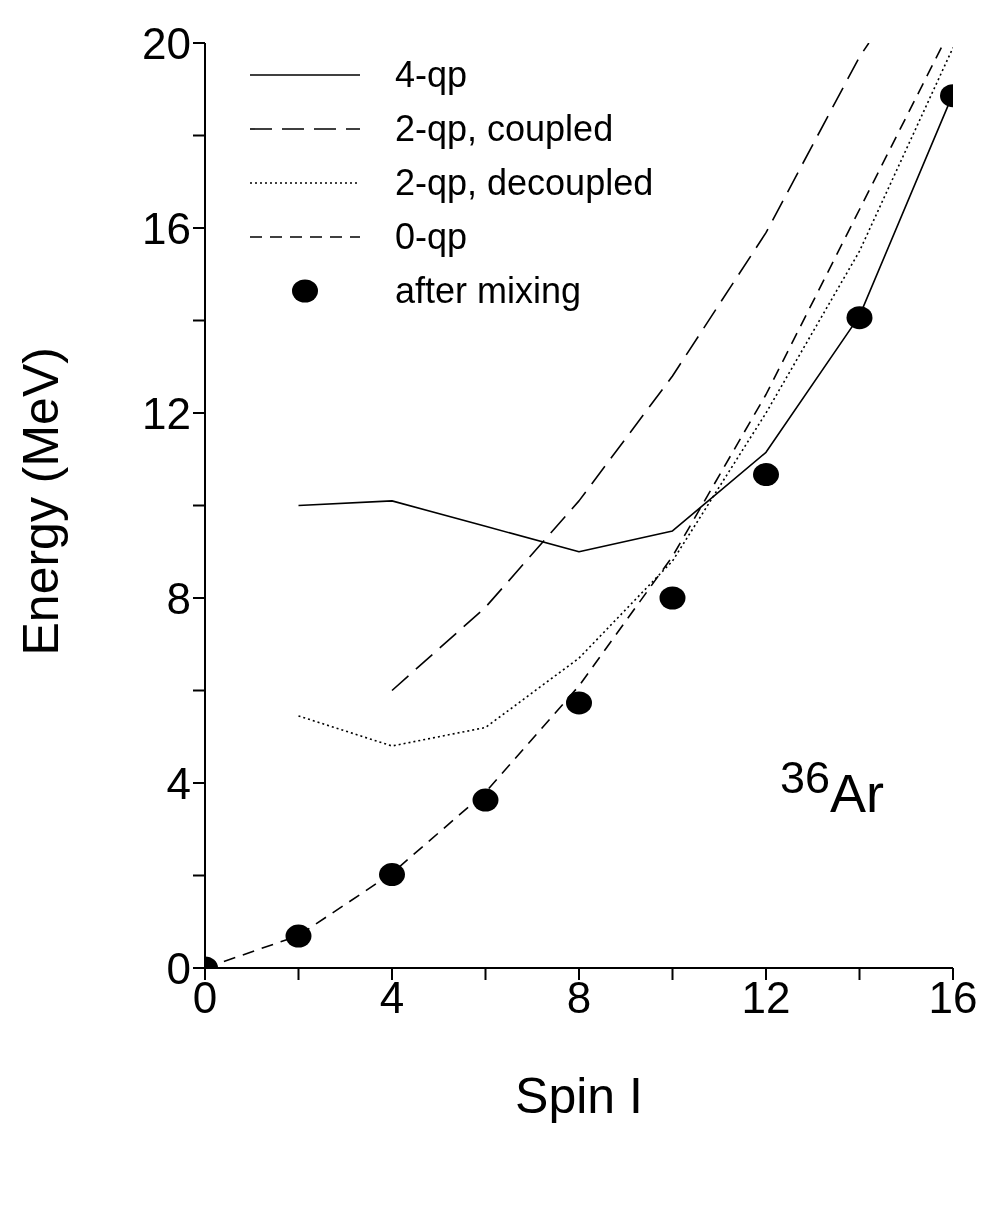 The image size is (1001, 1230). Describe the element at coordinates (40, 501) in the screenshot. I see `y-axis-title: Energy (MeV)` at that location.